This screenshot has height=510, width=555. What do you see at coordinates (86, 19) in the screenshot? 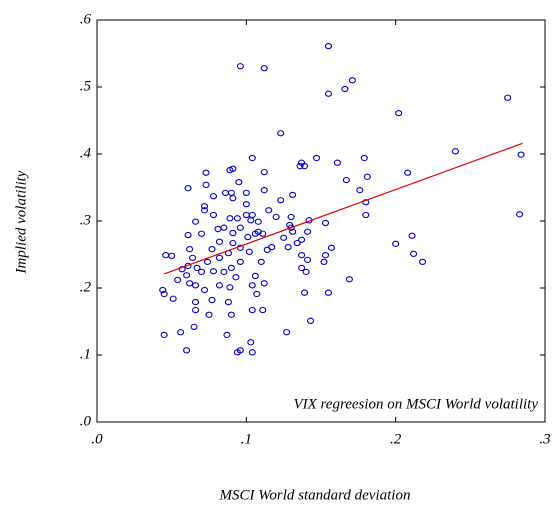
I see `y-tick-label: .6` at bounding box center [86, 19].